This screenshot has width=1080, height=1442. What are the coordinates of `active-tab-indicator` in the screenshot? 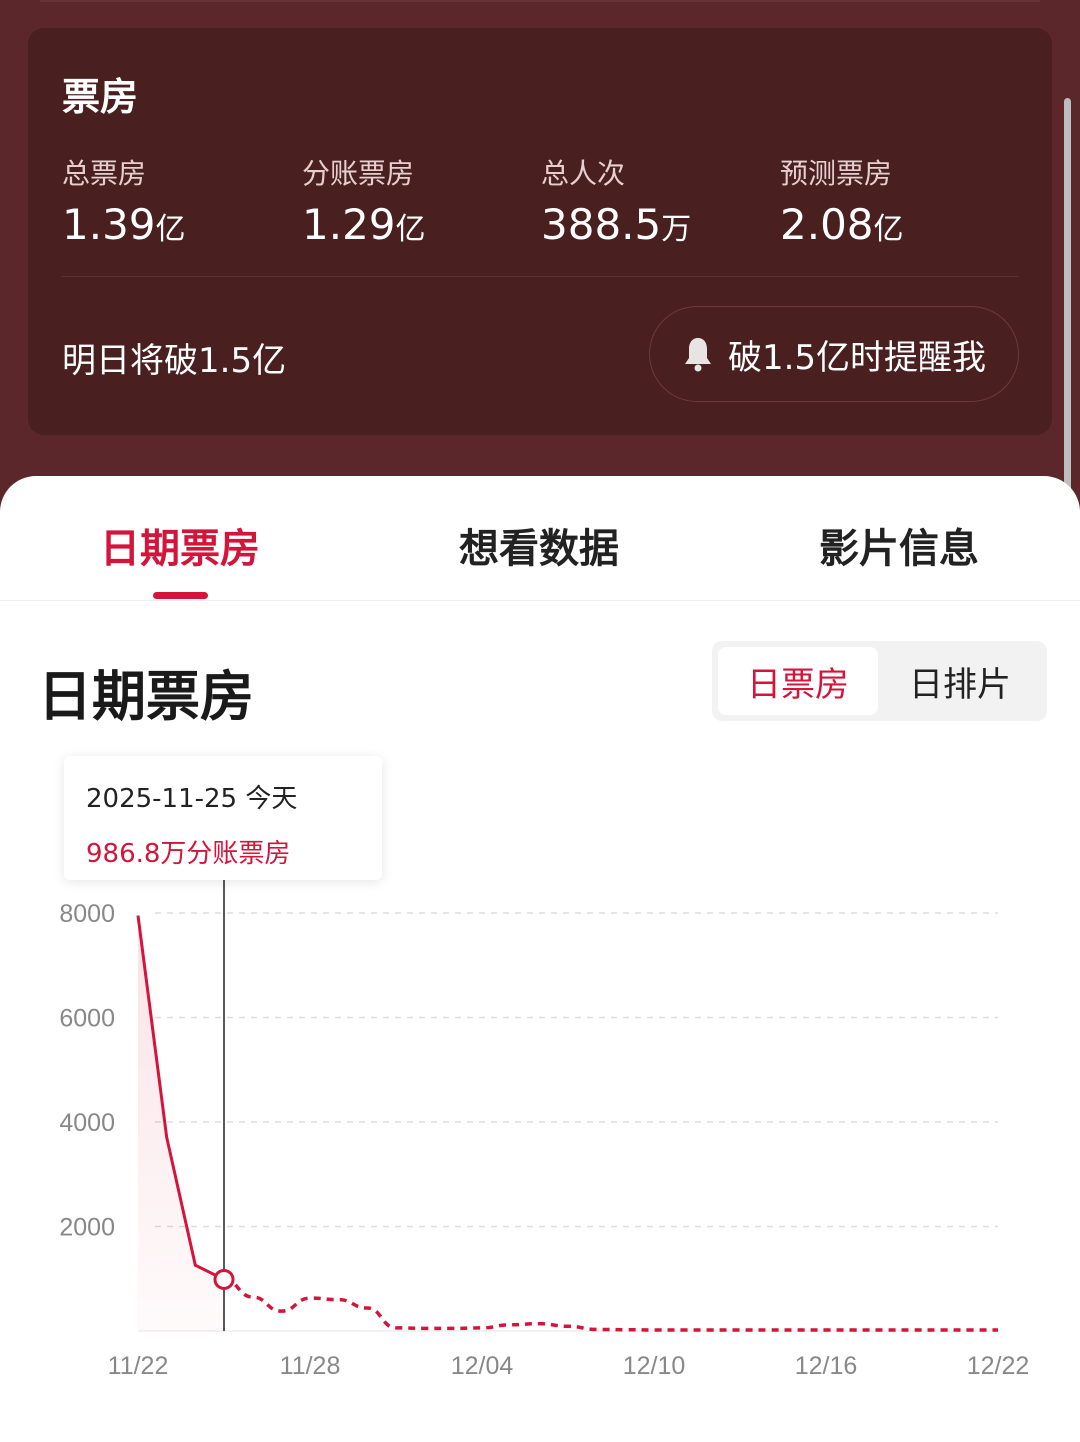 It's located at (180, 595).